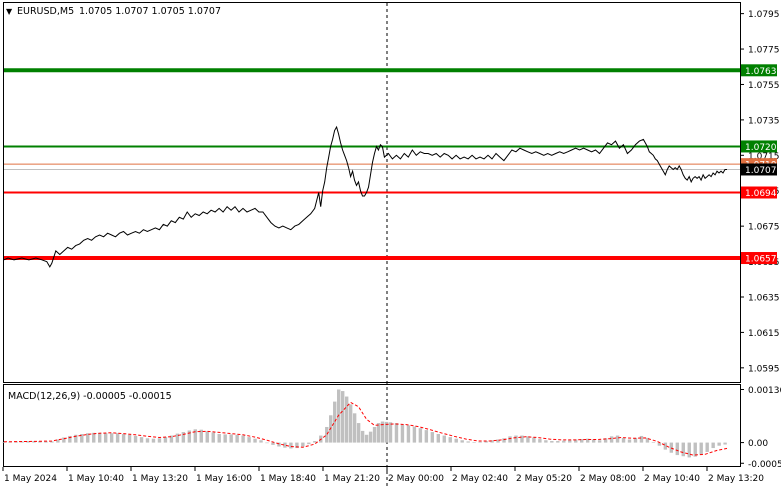 The width and height of the screenshot is (781, 489). What do you see at coordinates (758, 444) in the screenshot?
I see `macd-tick-label: 0.00` at bounding box center [758, 444].